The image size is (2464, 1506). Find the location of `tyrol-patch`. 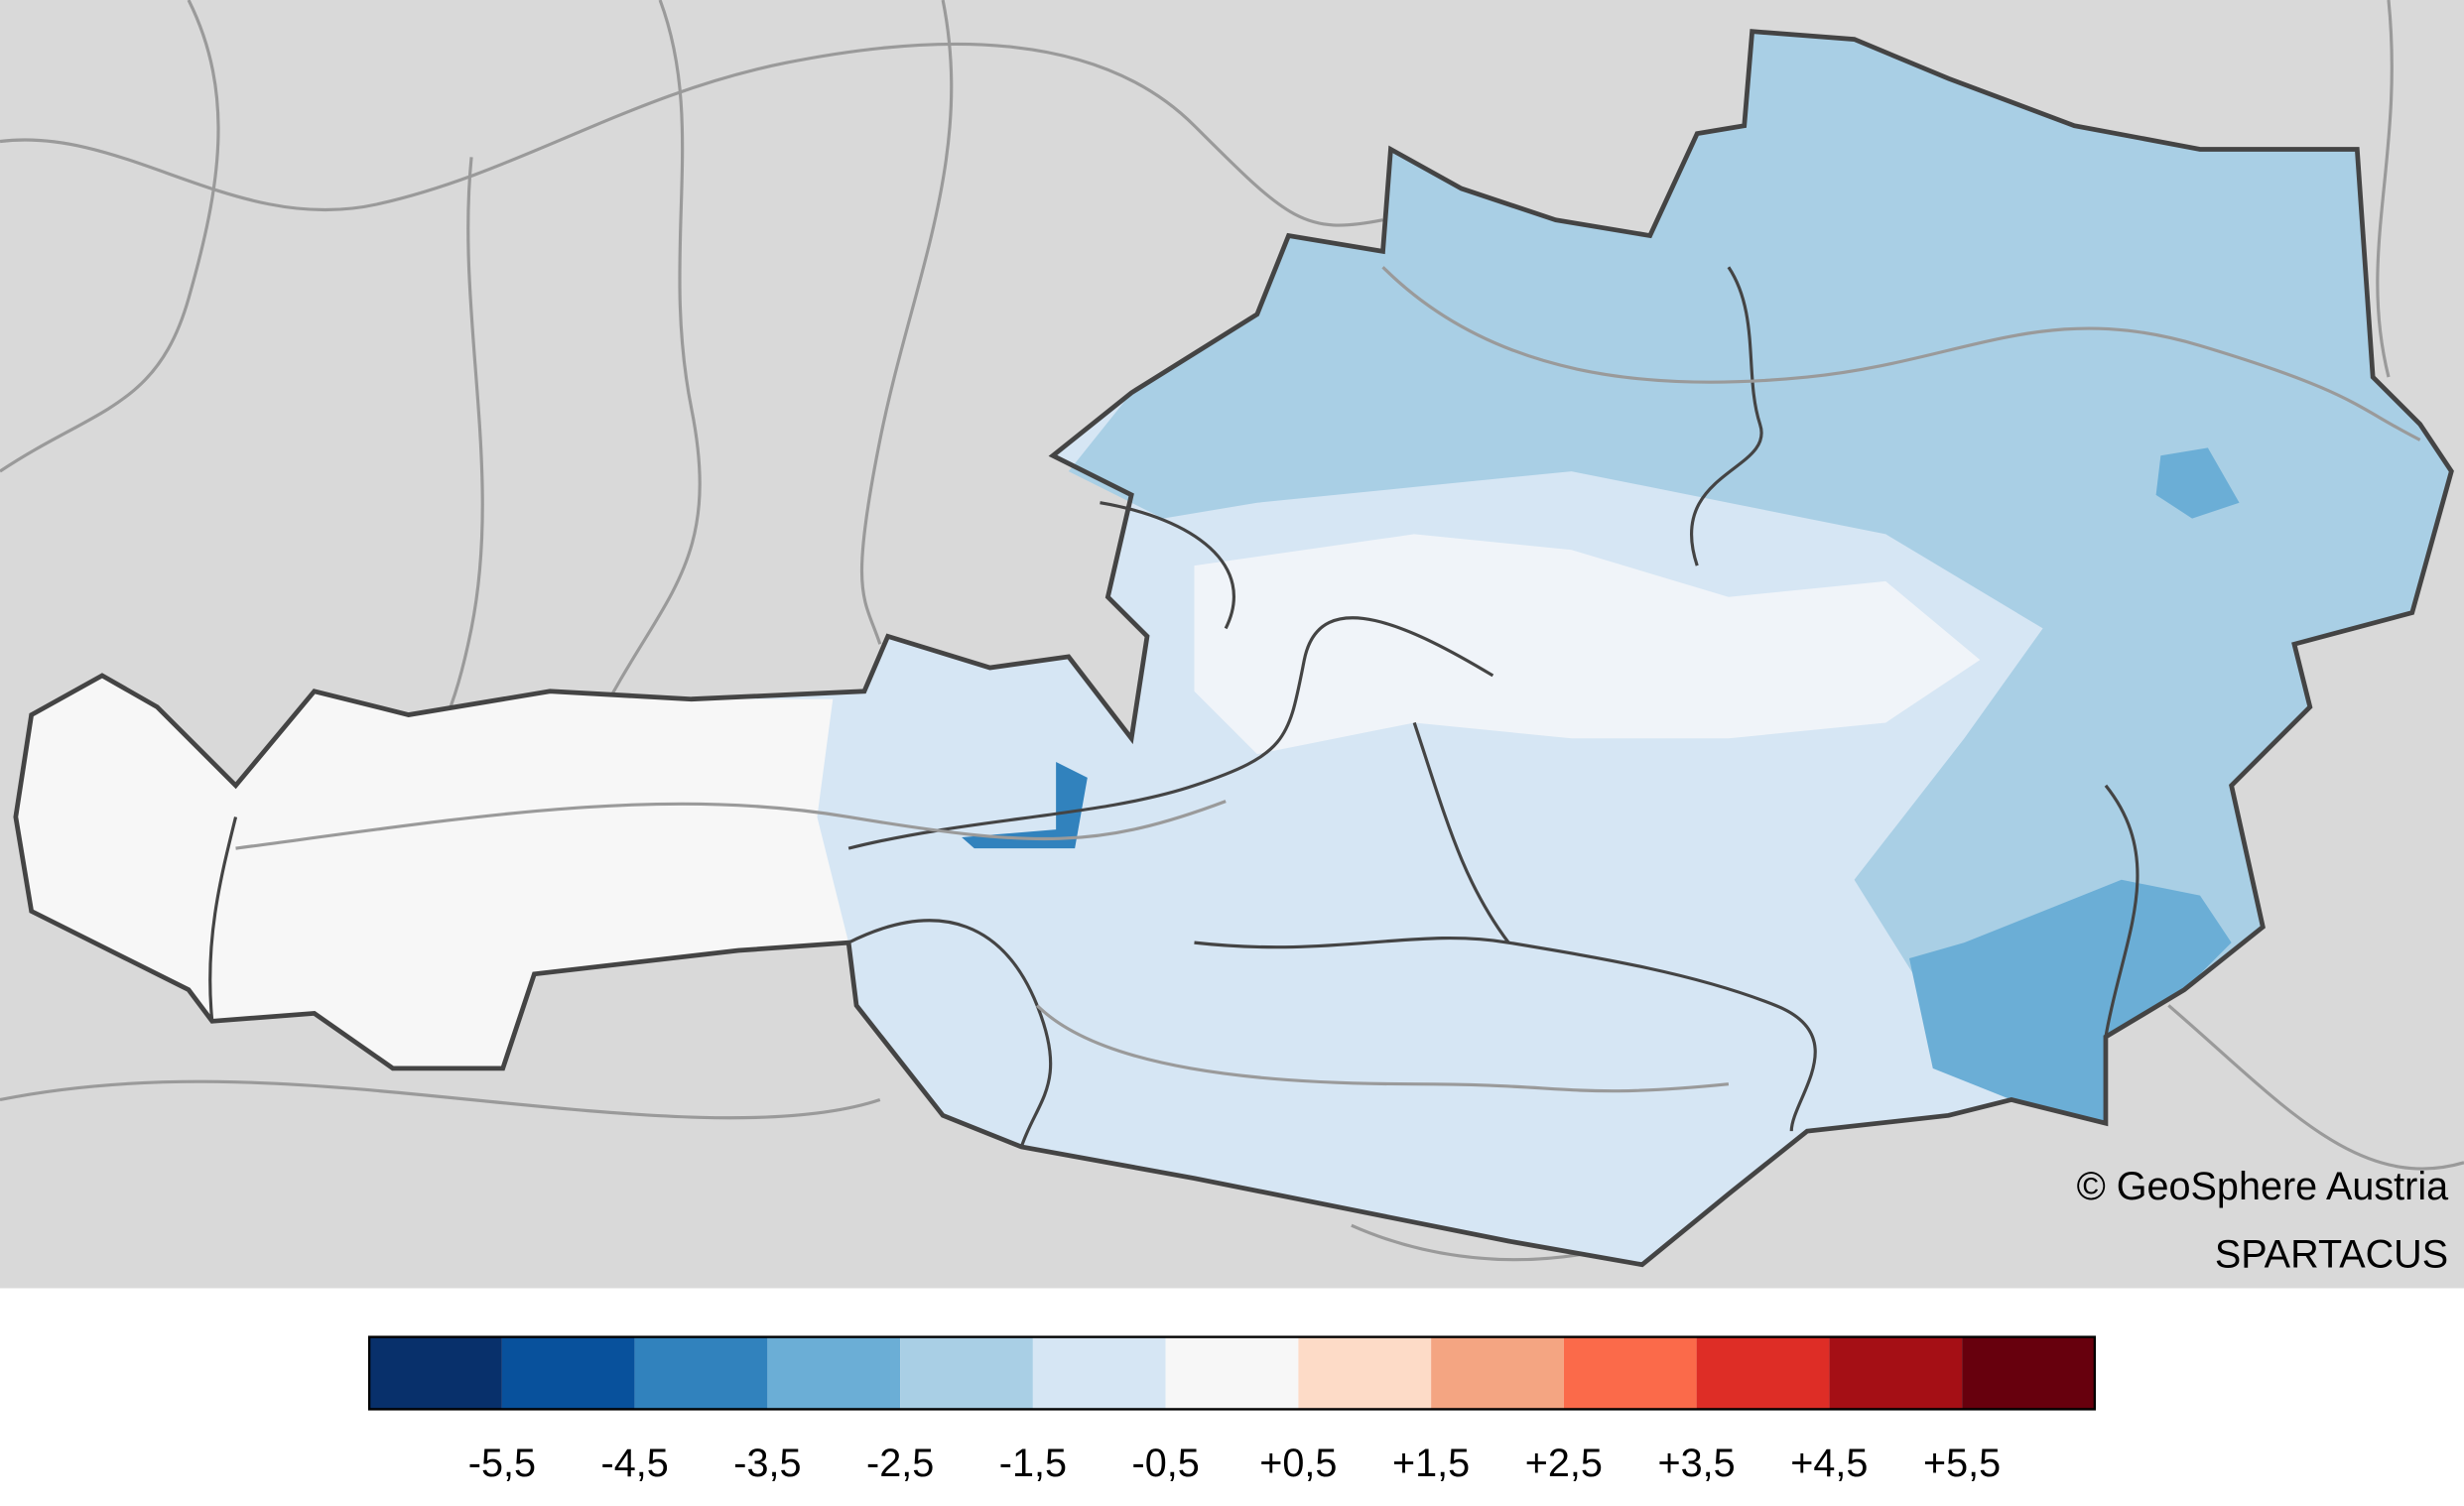

tyrol-patch is located at coordinates (1025, 805).